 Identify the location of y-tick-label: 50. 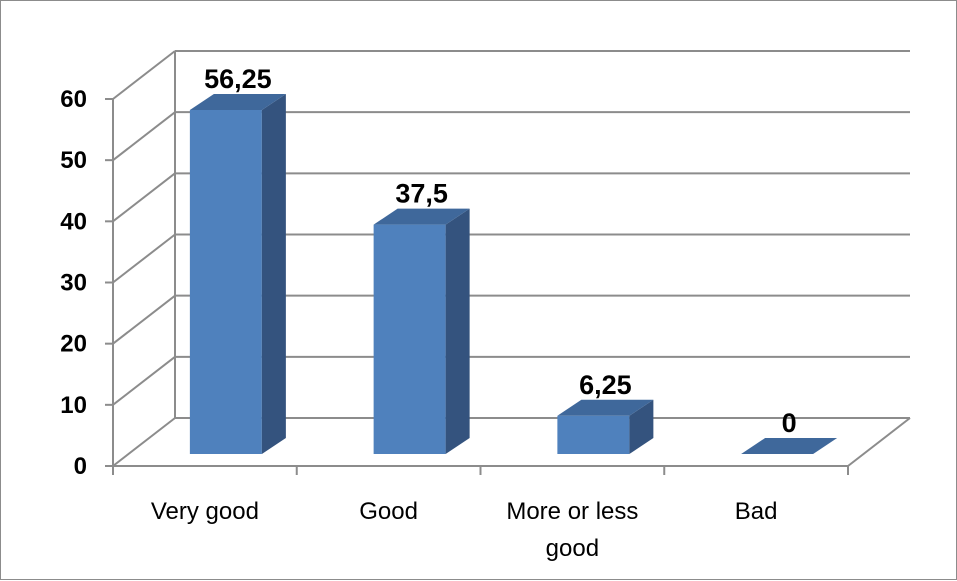
(73, 160).